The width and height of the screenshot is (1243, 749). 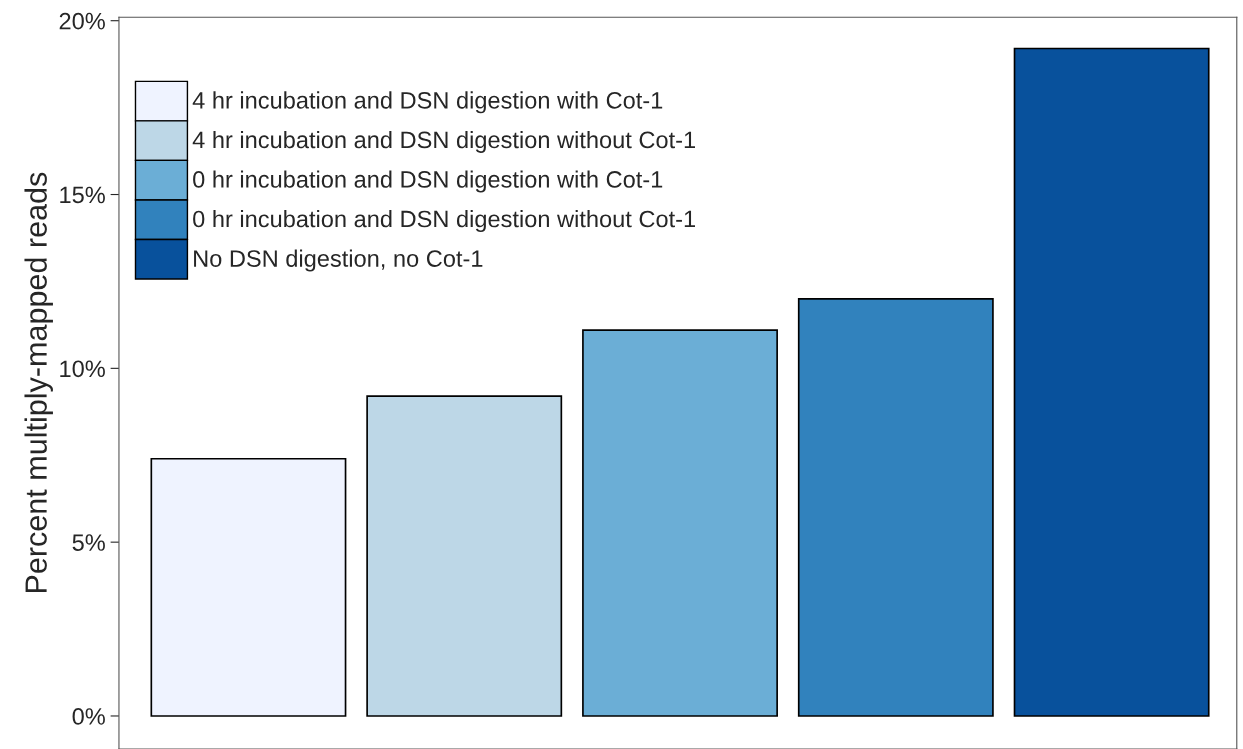 What do you see at coordinates (88, 716) in the screenshot?
I see `y-tick-label: 0%` at bounding box center [88, 716].